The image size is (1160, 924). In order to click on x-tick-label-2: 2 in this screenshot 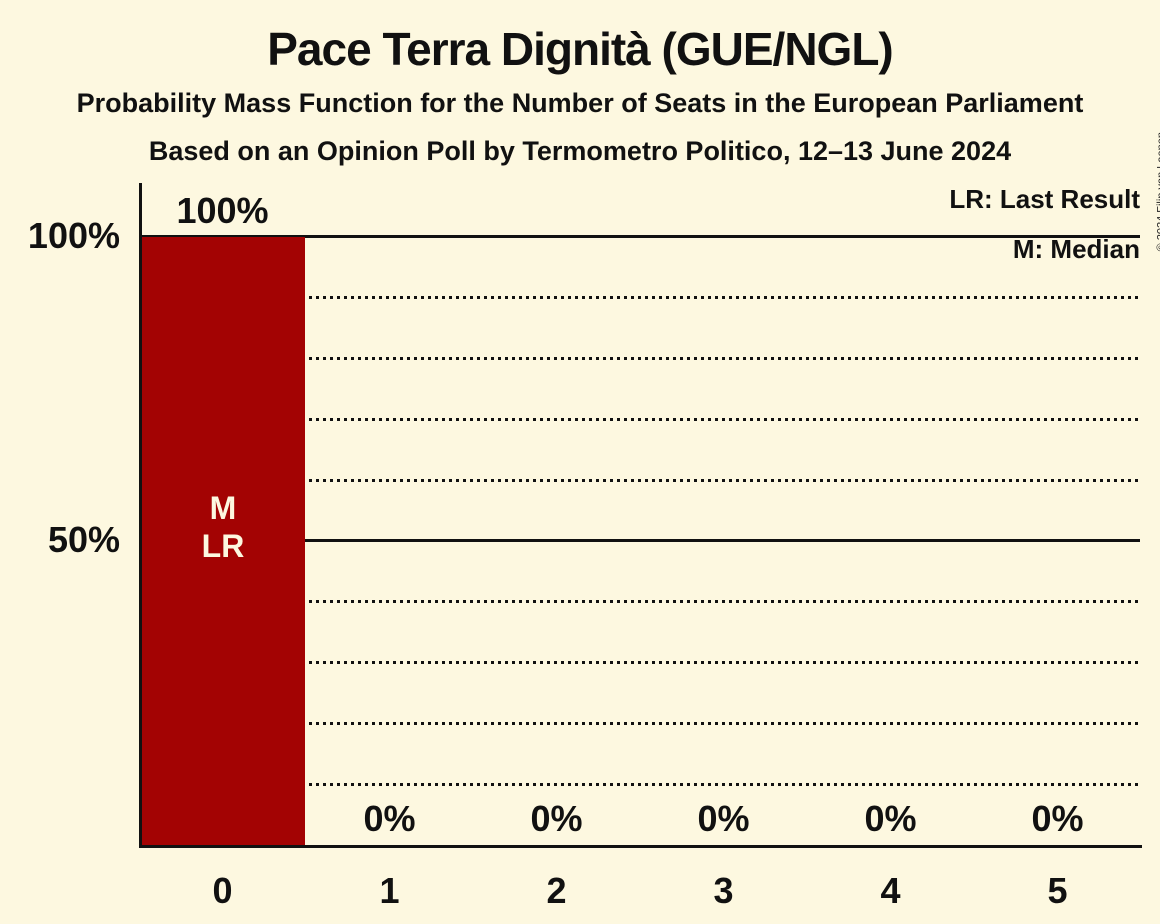, I will do `click(556, 890)`.